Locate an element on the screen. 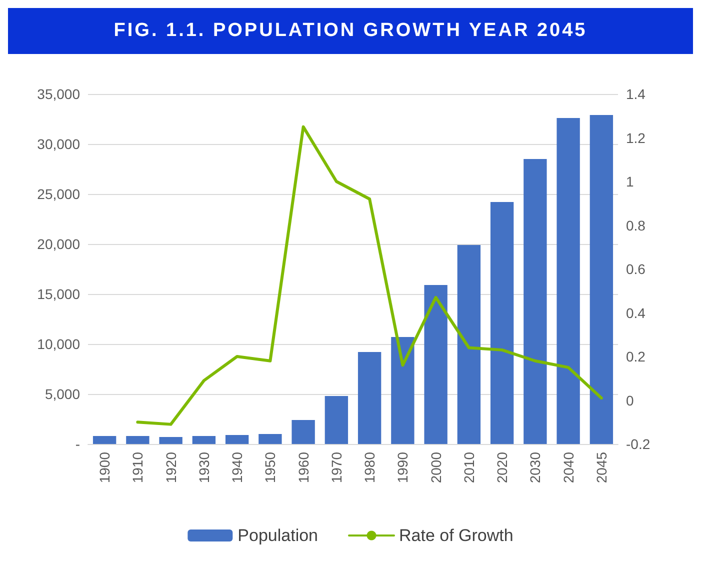 This screenshot has height=573, width=701. legend-label: Population is located at coordinates (278, 535).